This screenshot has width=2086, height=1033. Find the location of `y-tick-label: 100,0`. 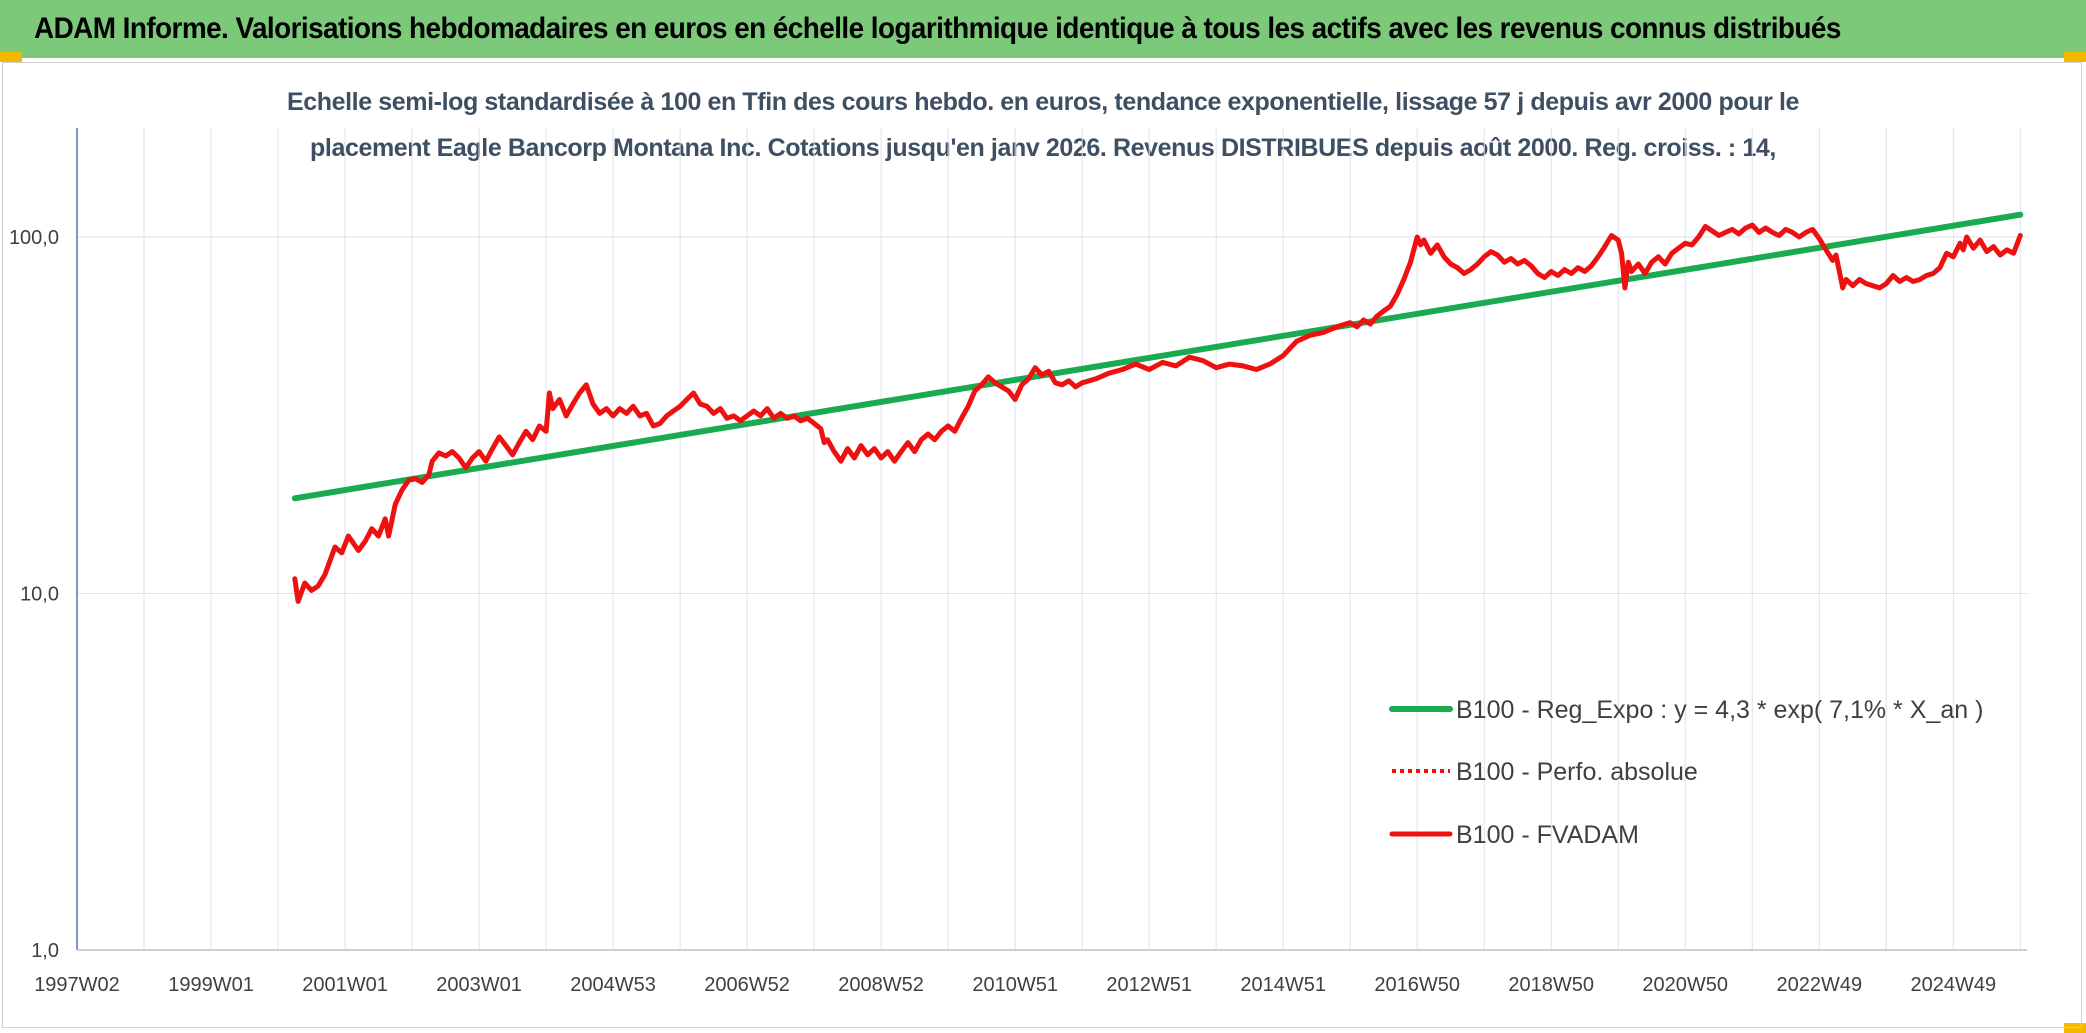

y-tick-label: 100,0 is located at coordinates (34, 238).